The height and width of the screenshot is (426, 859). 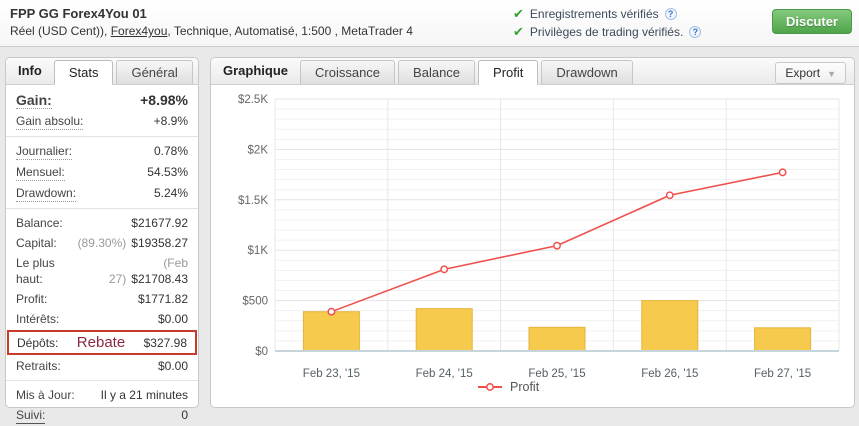 I want to click on stat-label-profit: Profit:, so click(x=32, y=299).